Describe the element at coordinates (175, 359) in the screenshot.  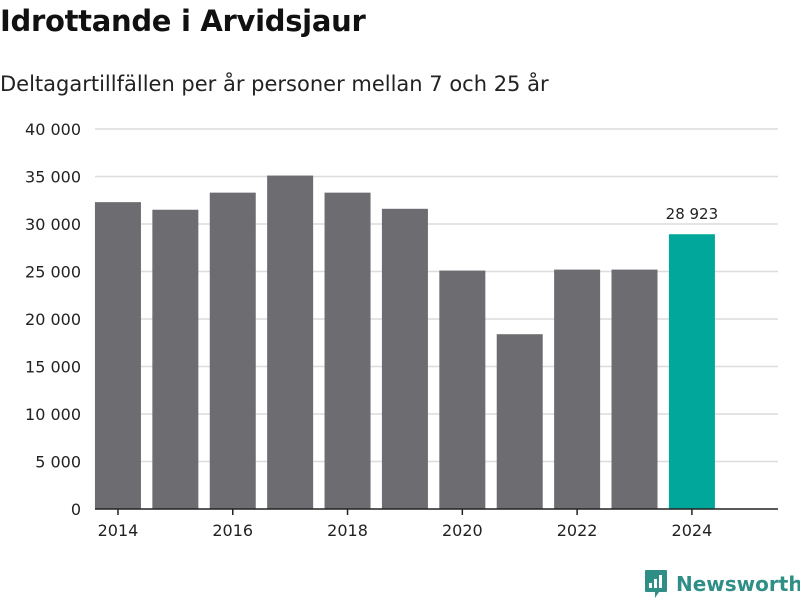
I see `bar-2015` at that location.